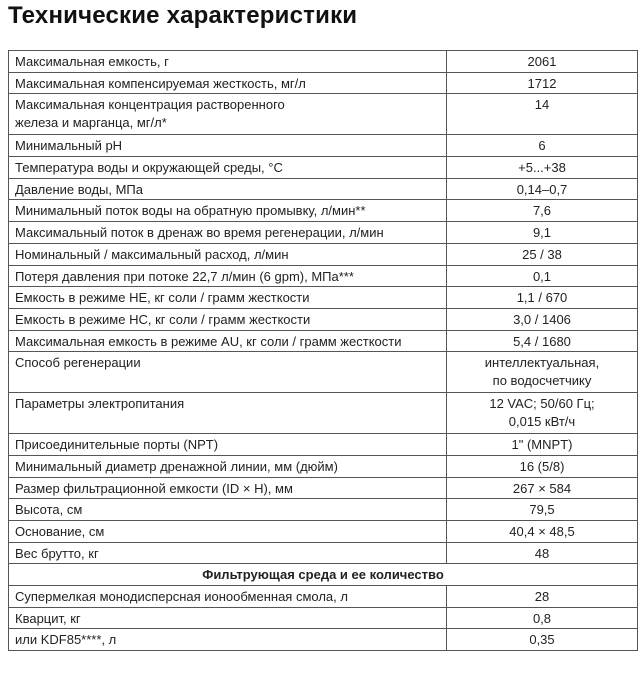 The height and width of the screenshot is (700, 642). What do you see at coordinates (542, 413) in the screenshot?
I see `spec-value: 12 VAC; 50/60 Гц; 0,015 кВт/ч` at bounding box center [542, 413].